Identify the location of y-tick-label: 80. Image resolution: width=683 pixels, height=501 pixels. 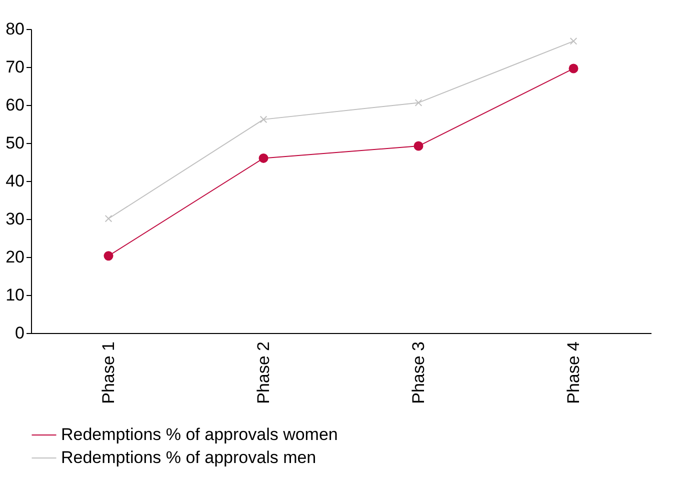
(15, 29).